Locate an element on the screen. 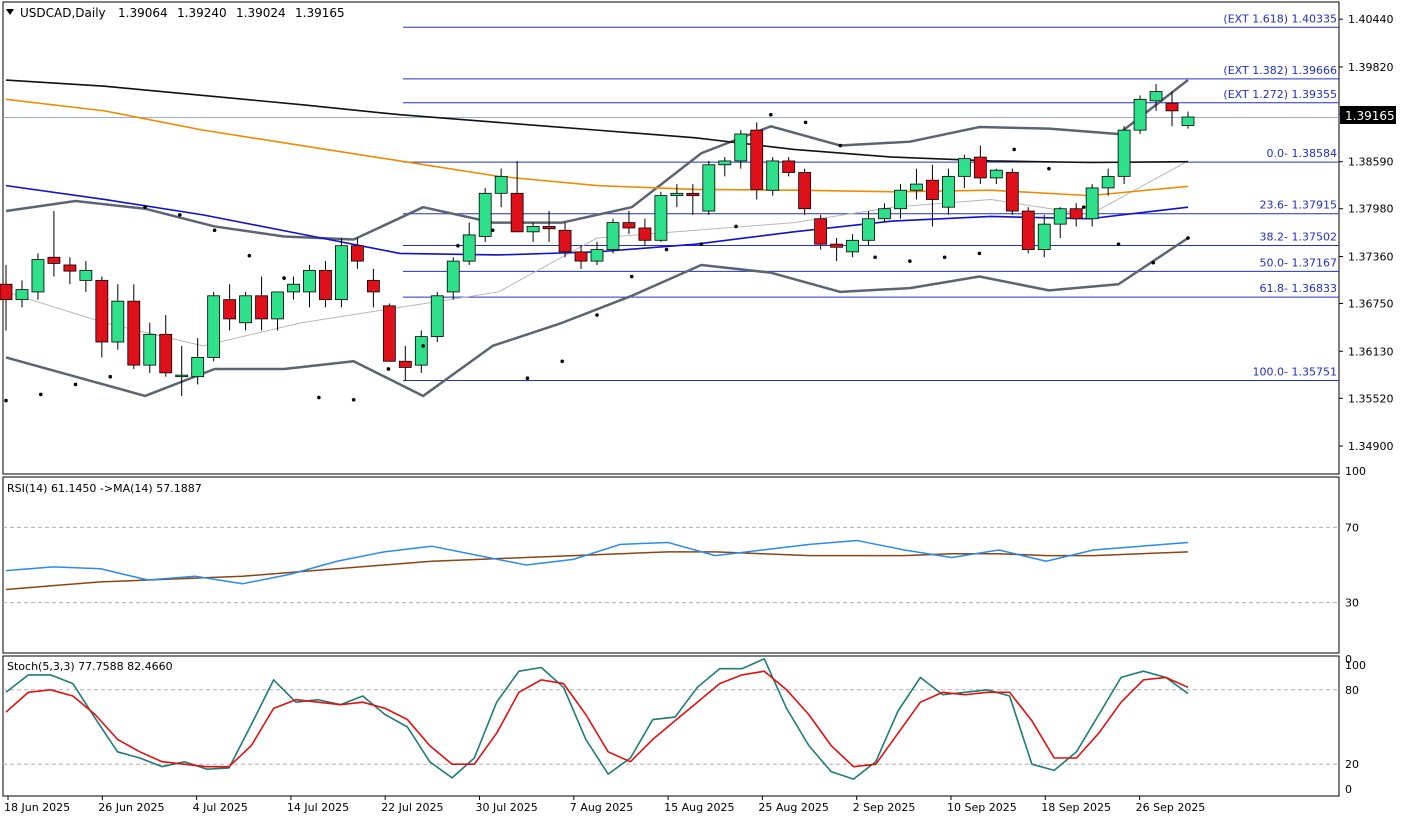 The height and width of the screenshot is (820, 1404). price-axis-label: 1.40440 is located at coordinates (1371, 19).